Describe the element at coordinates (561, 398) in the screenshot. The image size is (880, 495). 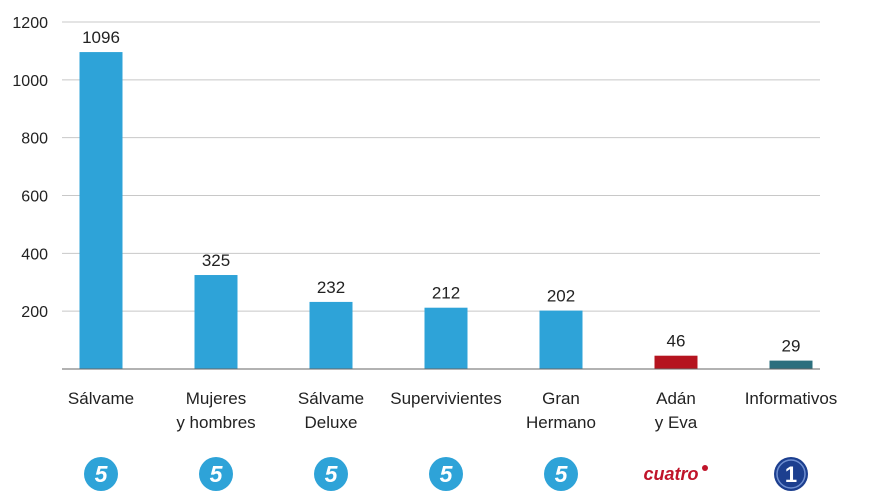
I see `category-label: Gran` at that location.